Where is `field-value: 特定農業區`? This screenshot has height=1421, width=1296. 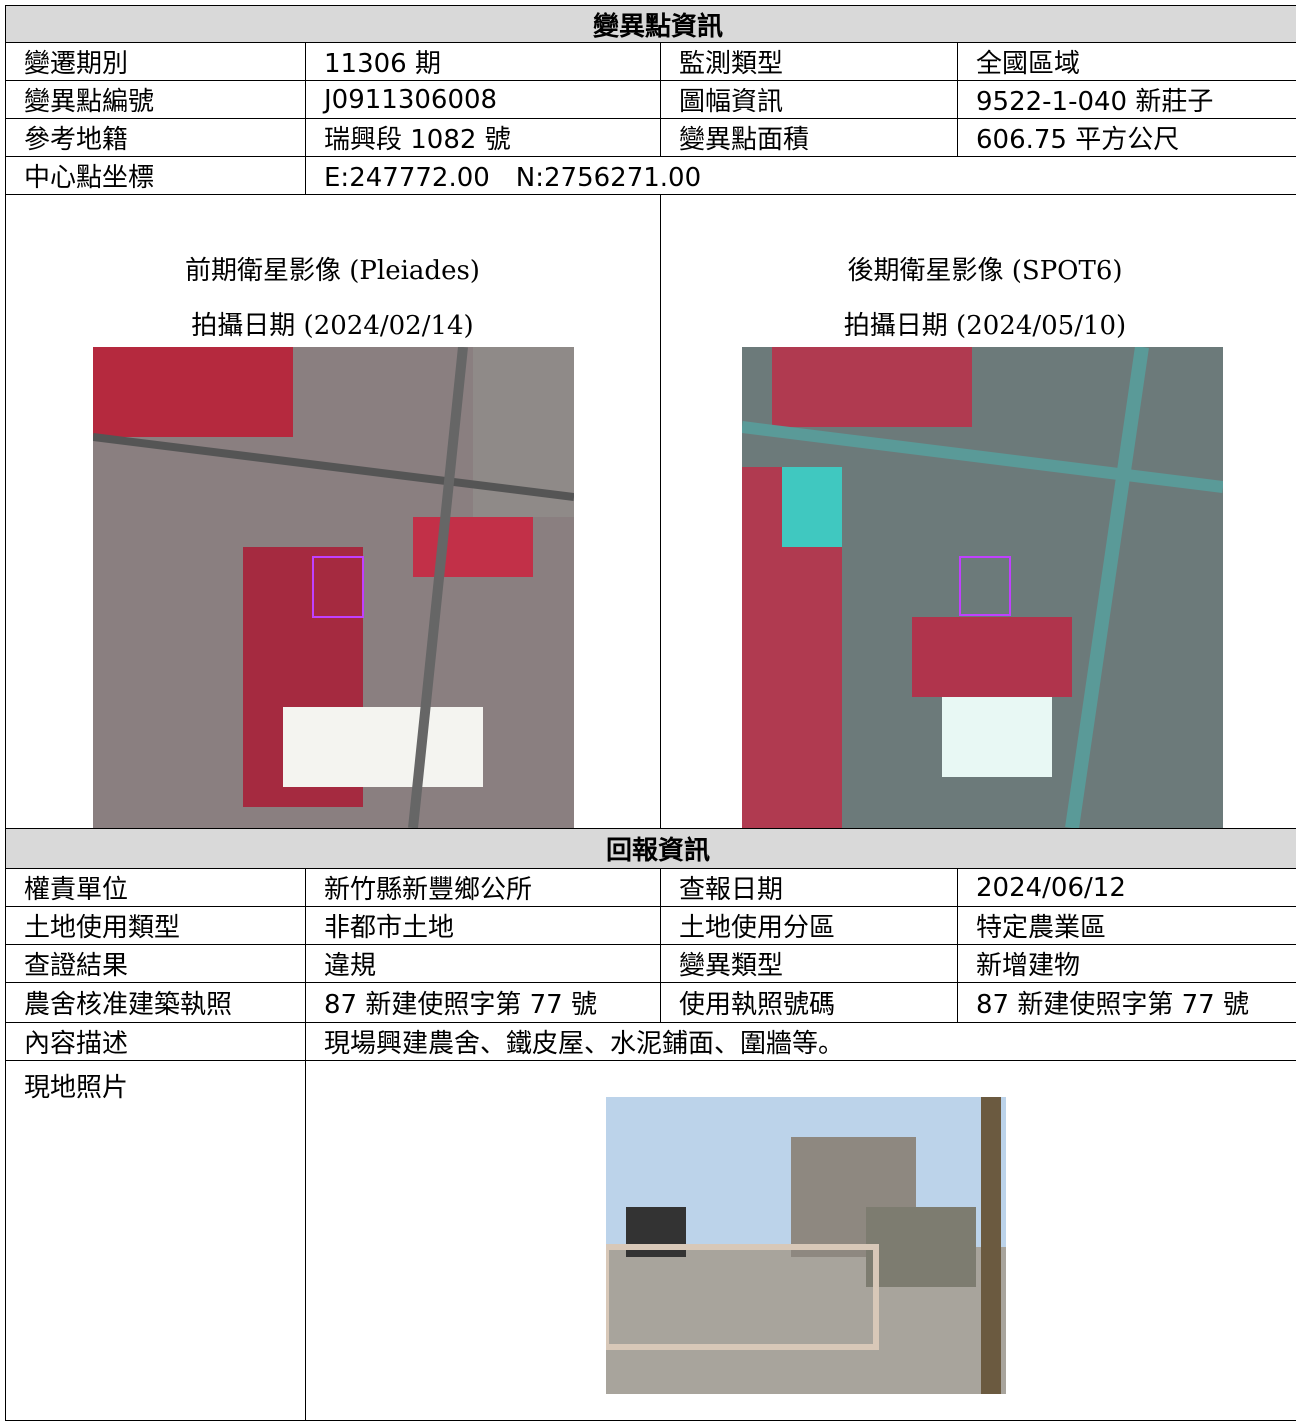
field-value: 特定農業區 is located at coordinates (1126, 925).